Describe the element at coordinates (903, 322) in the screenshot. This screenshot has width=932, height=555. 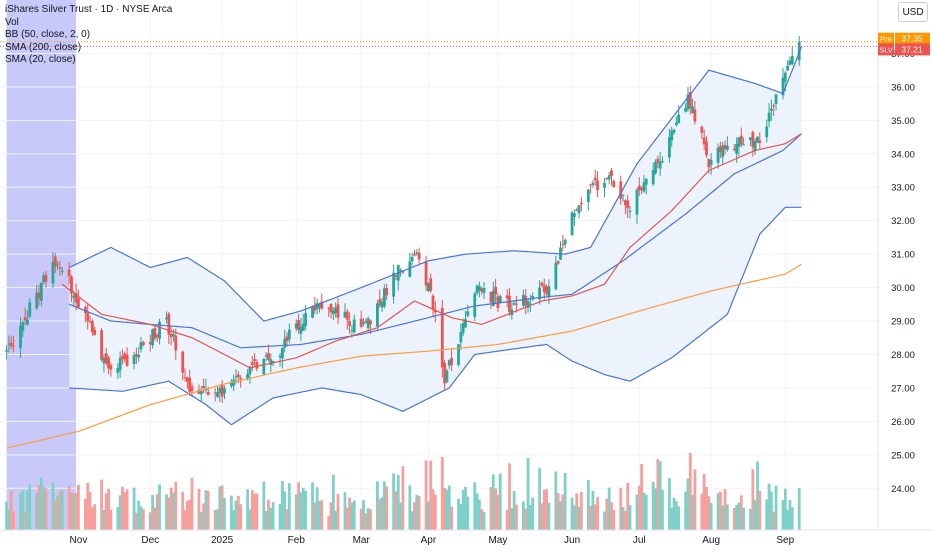
I see `price-tick-label: 29.00` at that location.